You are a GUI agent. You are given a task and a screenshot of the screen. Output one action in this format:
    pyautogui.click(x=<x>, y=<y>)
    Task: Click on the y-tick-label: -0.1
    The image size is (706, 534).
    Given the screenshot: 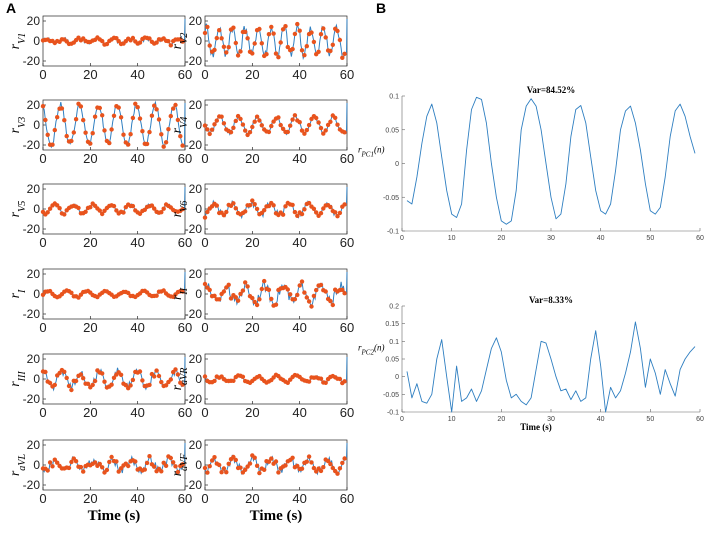 What is the action you would take?
    pyautogui.click(x=393, y=413)
    